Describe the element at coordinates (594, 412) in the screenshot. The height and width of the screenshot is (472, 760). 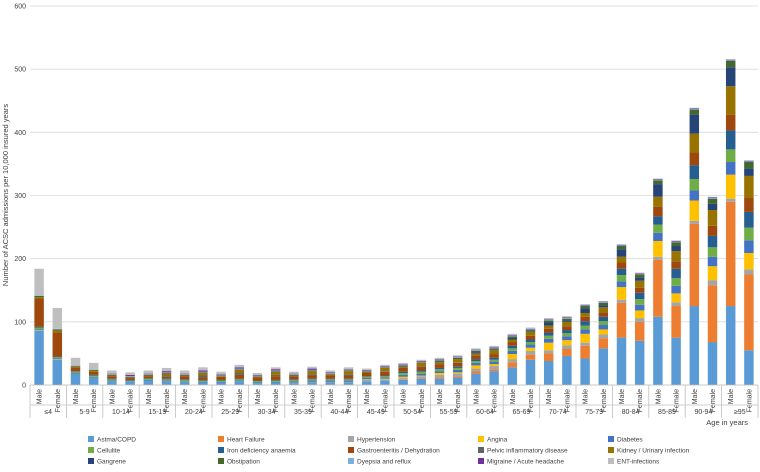
I see `x-age-group-label: 75-79` at that location.